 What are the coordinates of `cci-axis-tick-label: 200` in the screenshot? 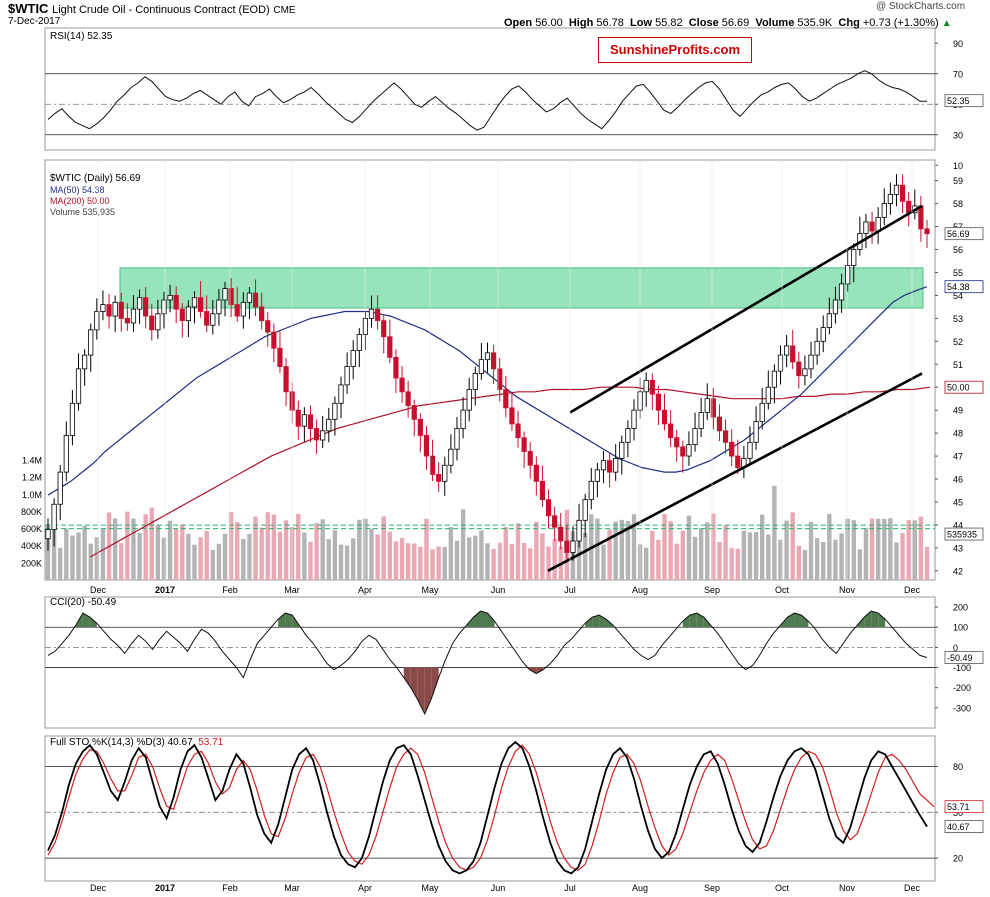 It's located at (960, 608).